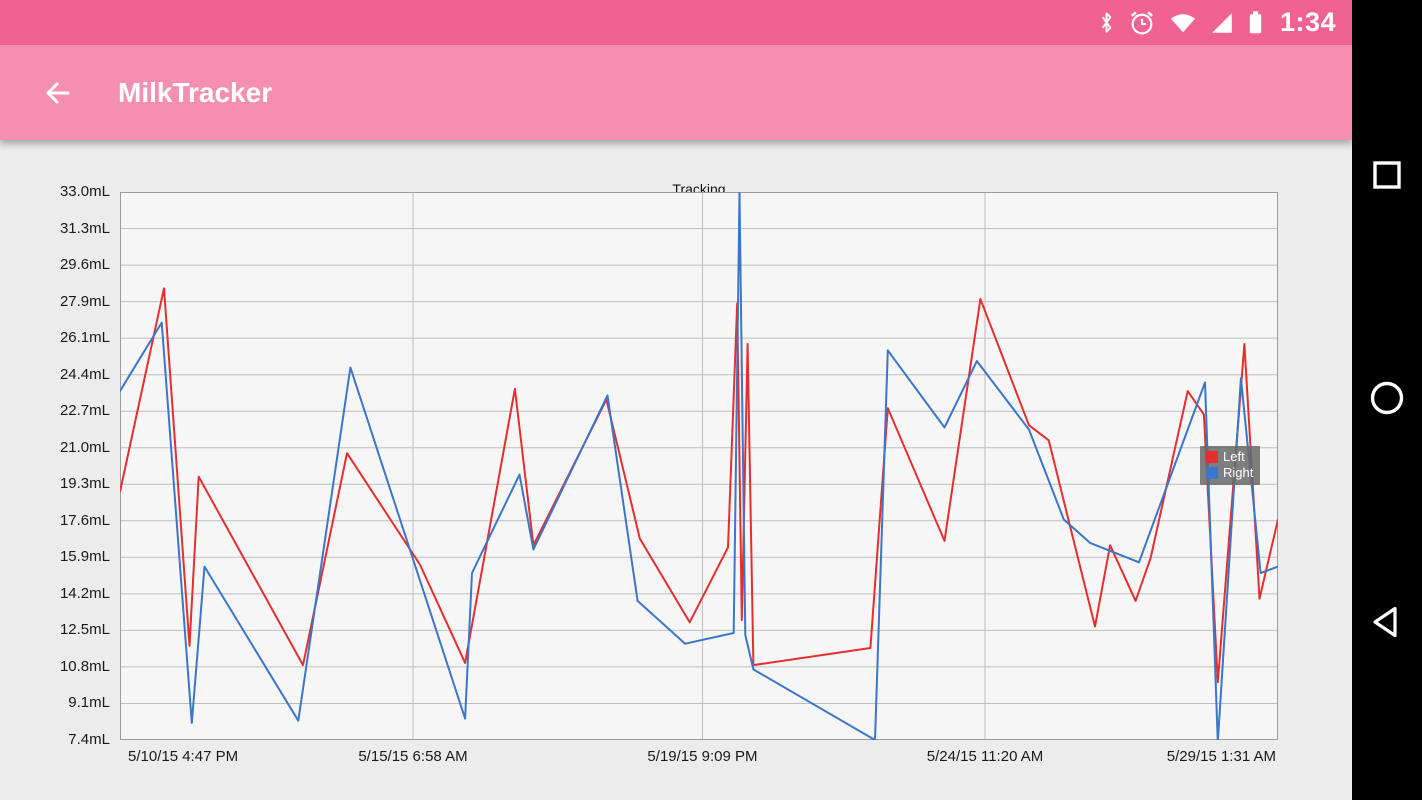  I want to click on bluetooth-icon, so click(1106, 22).